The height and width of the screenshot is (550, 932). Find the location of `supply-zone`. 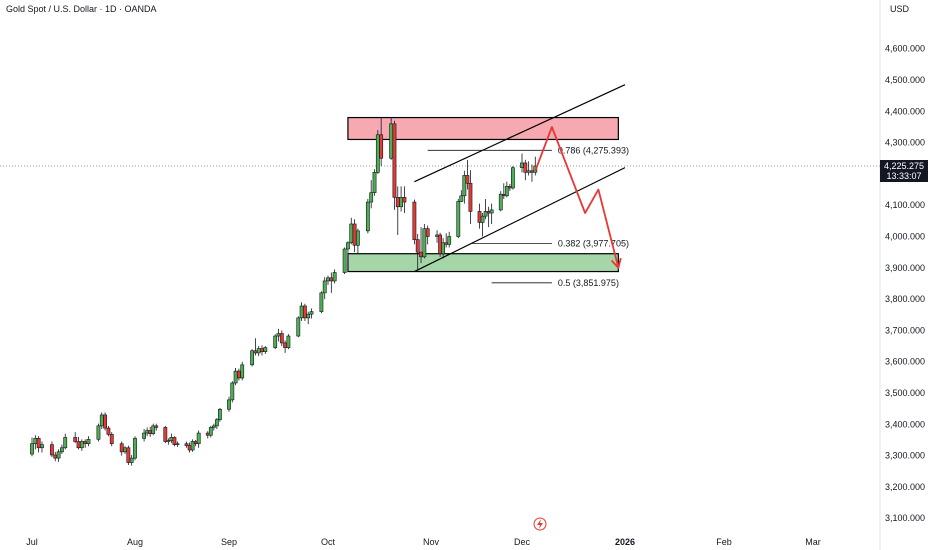

supply-zone is located at coordinates (483, 128).